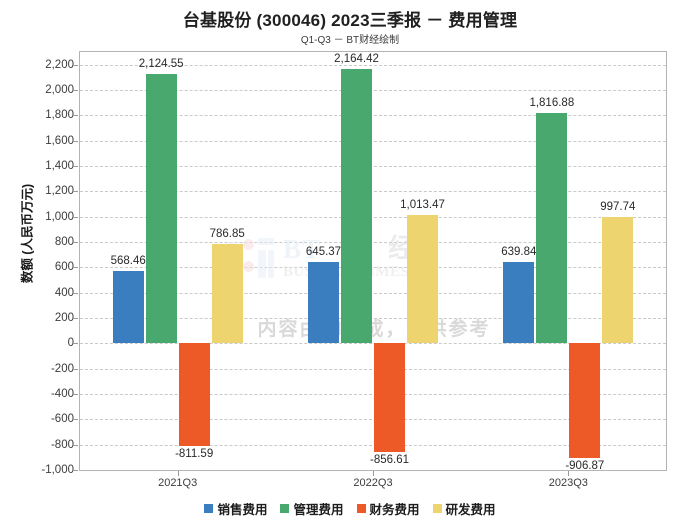 The width and height of the screenshot is (700, 524). Describe the element at coordinates (519, 252) in the screenshot. I see `bar-value-label: 639.84` at that location.